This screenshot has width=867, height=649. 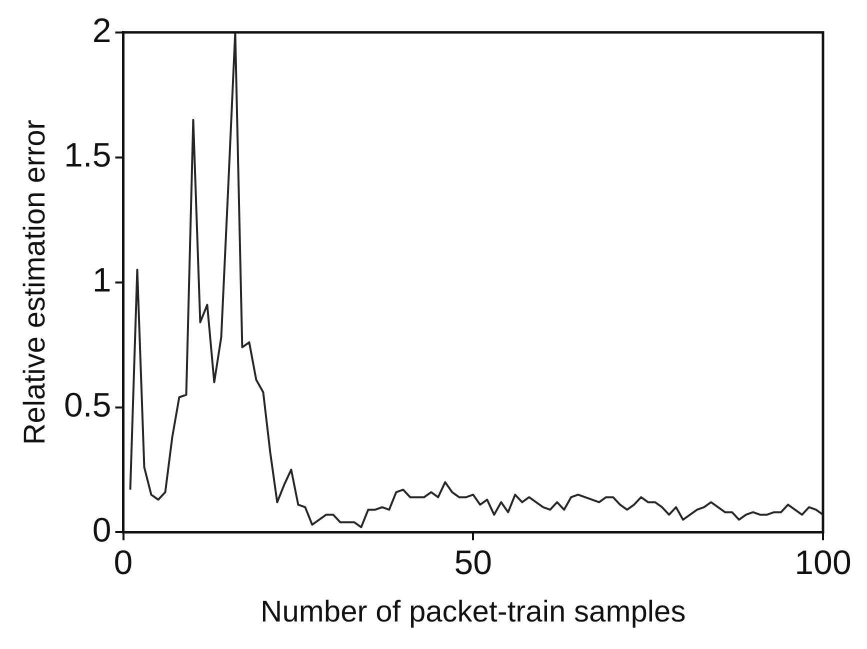 I want to click on y-tick-label: 1, so click(x=102, y=281).